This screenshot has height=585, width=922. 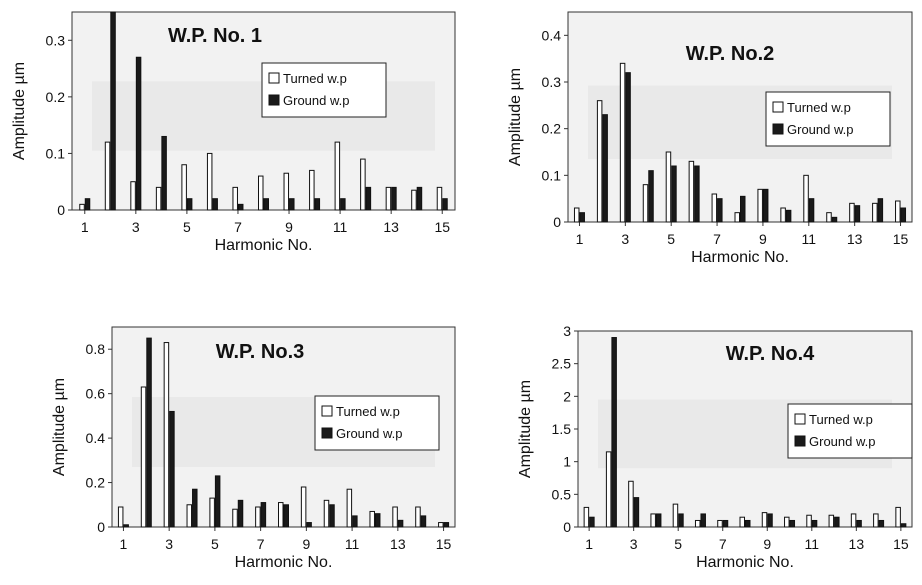 I want to click on y-tick-label: 2, so click(x=567, y=396).